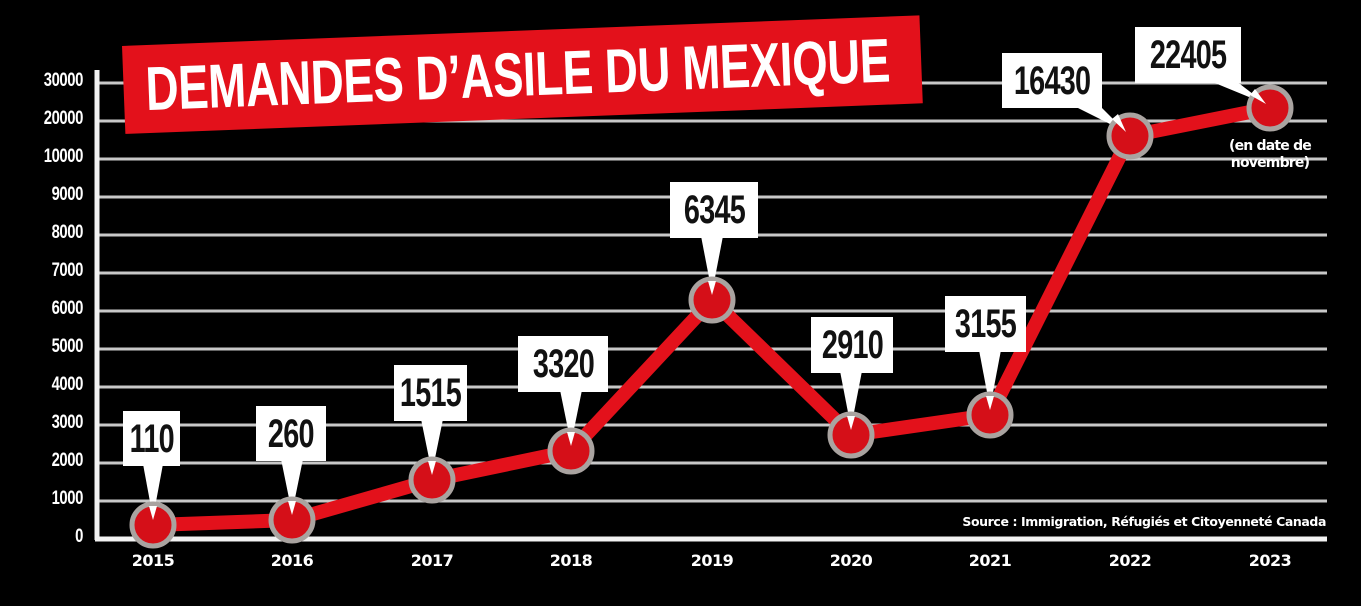 The image size is (1361, 606). What do you see at coordinates (1130, 560) in the screenshot?
I see `x-tick: 2022` at bounding box center [1130, 560].